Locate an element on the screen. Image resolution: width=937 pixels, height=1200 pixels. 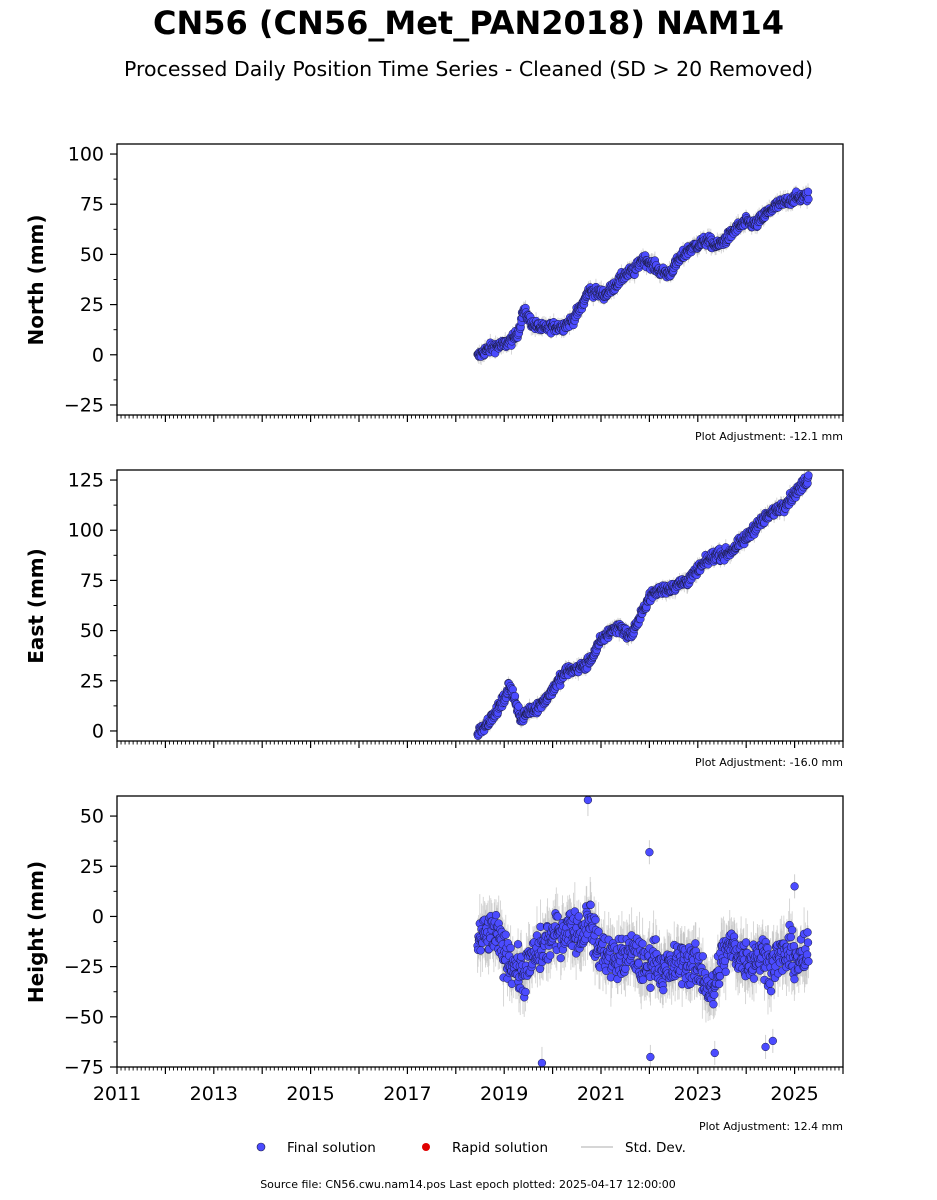
height-data-layer is located at coordinates (643, 931).